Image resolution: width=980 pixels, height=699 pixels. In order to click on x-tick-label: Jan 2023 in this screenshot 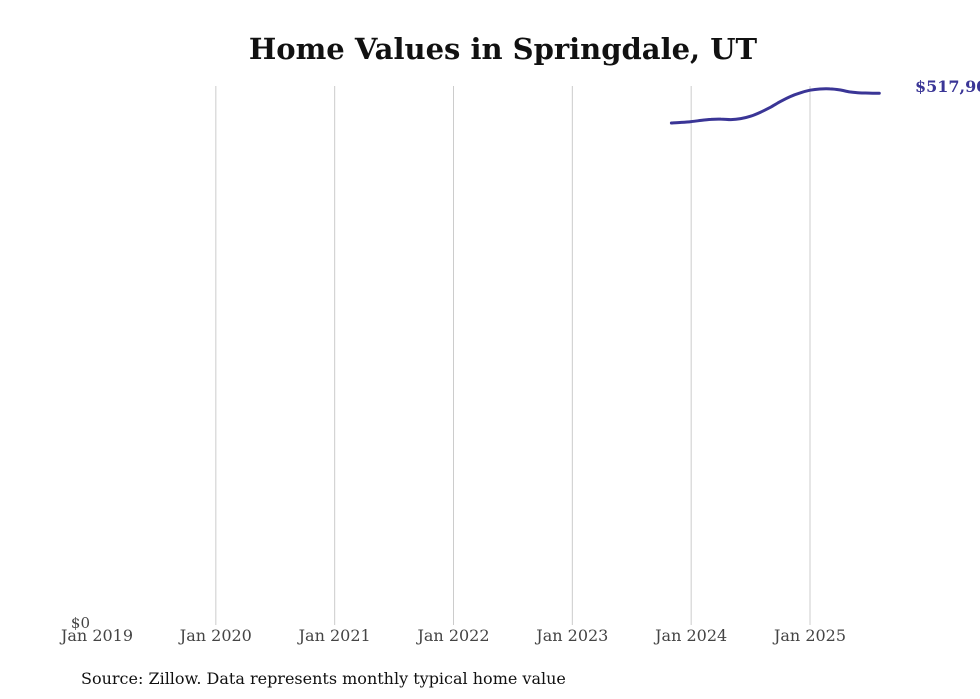, I will do `click(571, 635)`.